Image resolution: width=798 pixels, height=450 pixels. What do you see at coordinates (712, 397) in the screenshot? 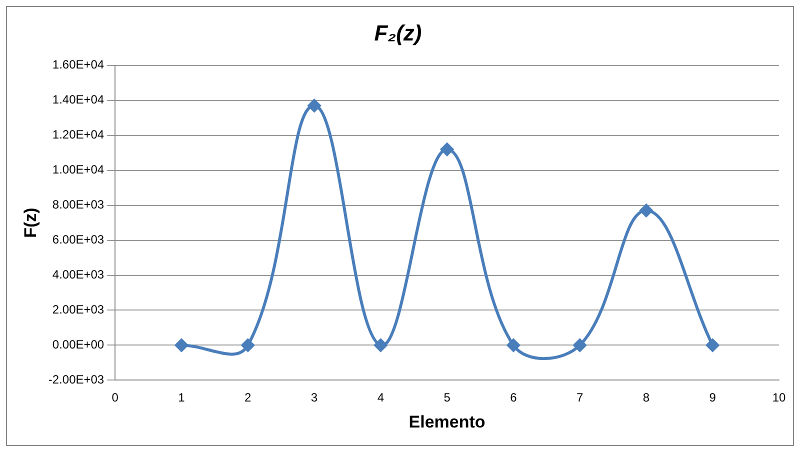
I see `x-tick-label: 9` at bounding box center [712, 397].